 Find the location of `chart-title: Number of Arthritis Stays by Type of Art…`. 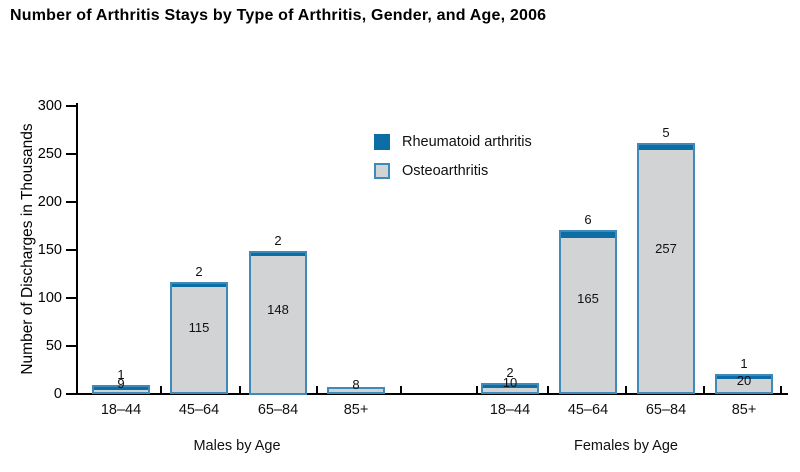

chart-title: Number of Arthritis Stays by Type of Art… is located at coordinates (278, 15).